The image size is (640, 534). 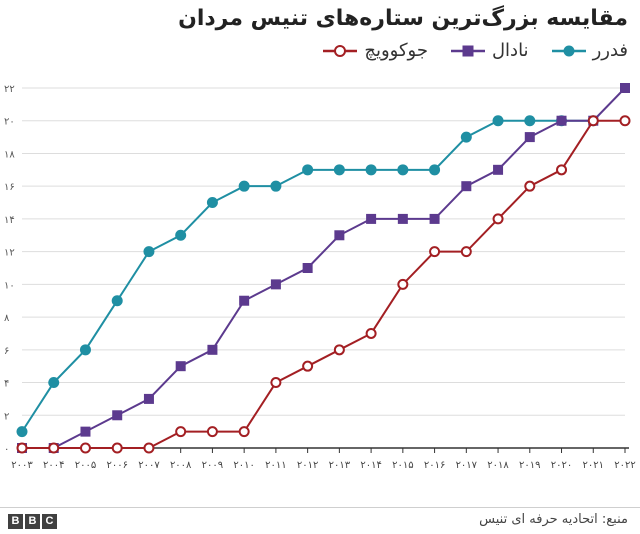 What do you see at coordinates (15, 521) in the screenshot?
I see `logo-letter: B` at bounding box center [15, 521].